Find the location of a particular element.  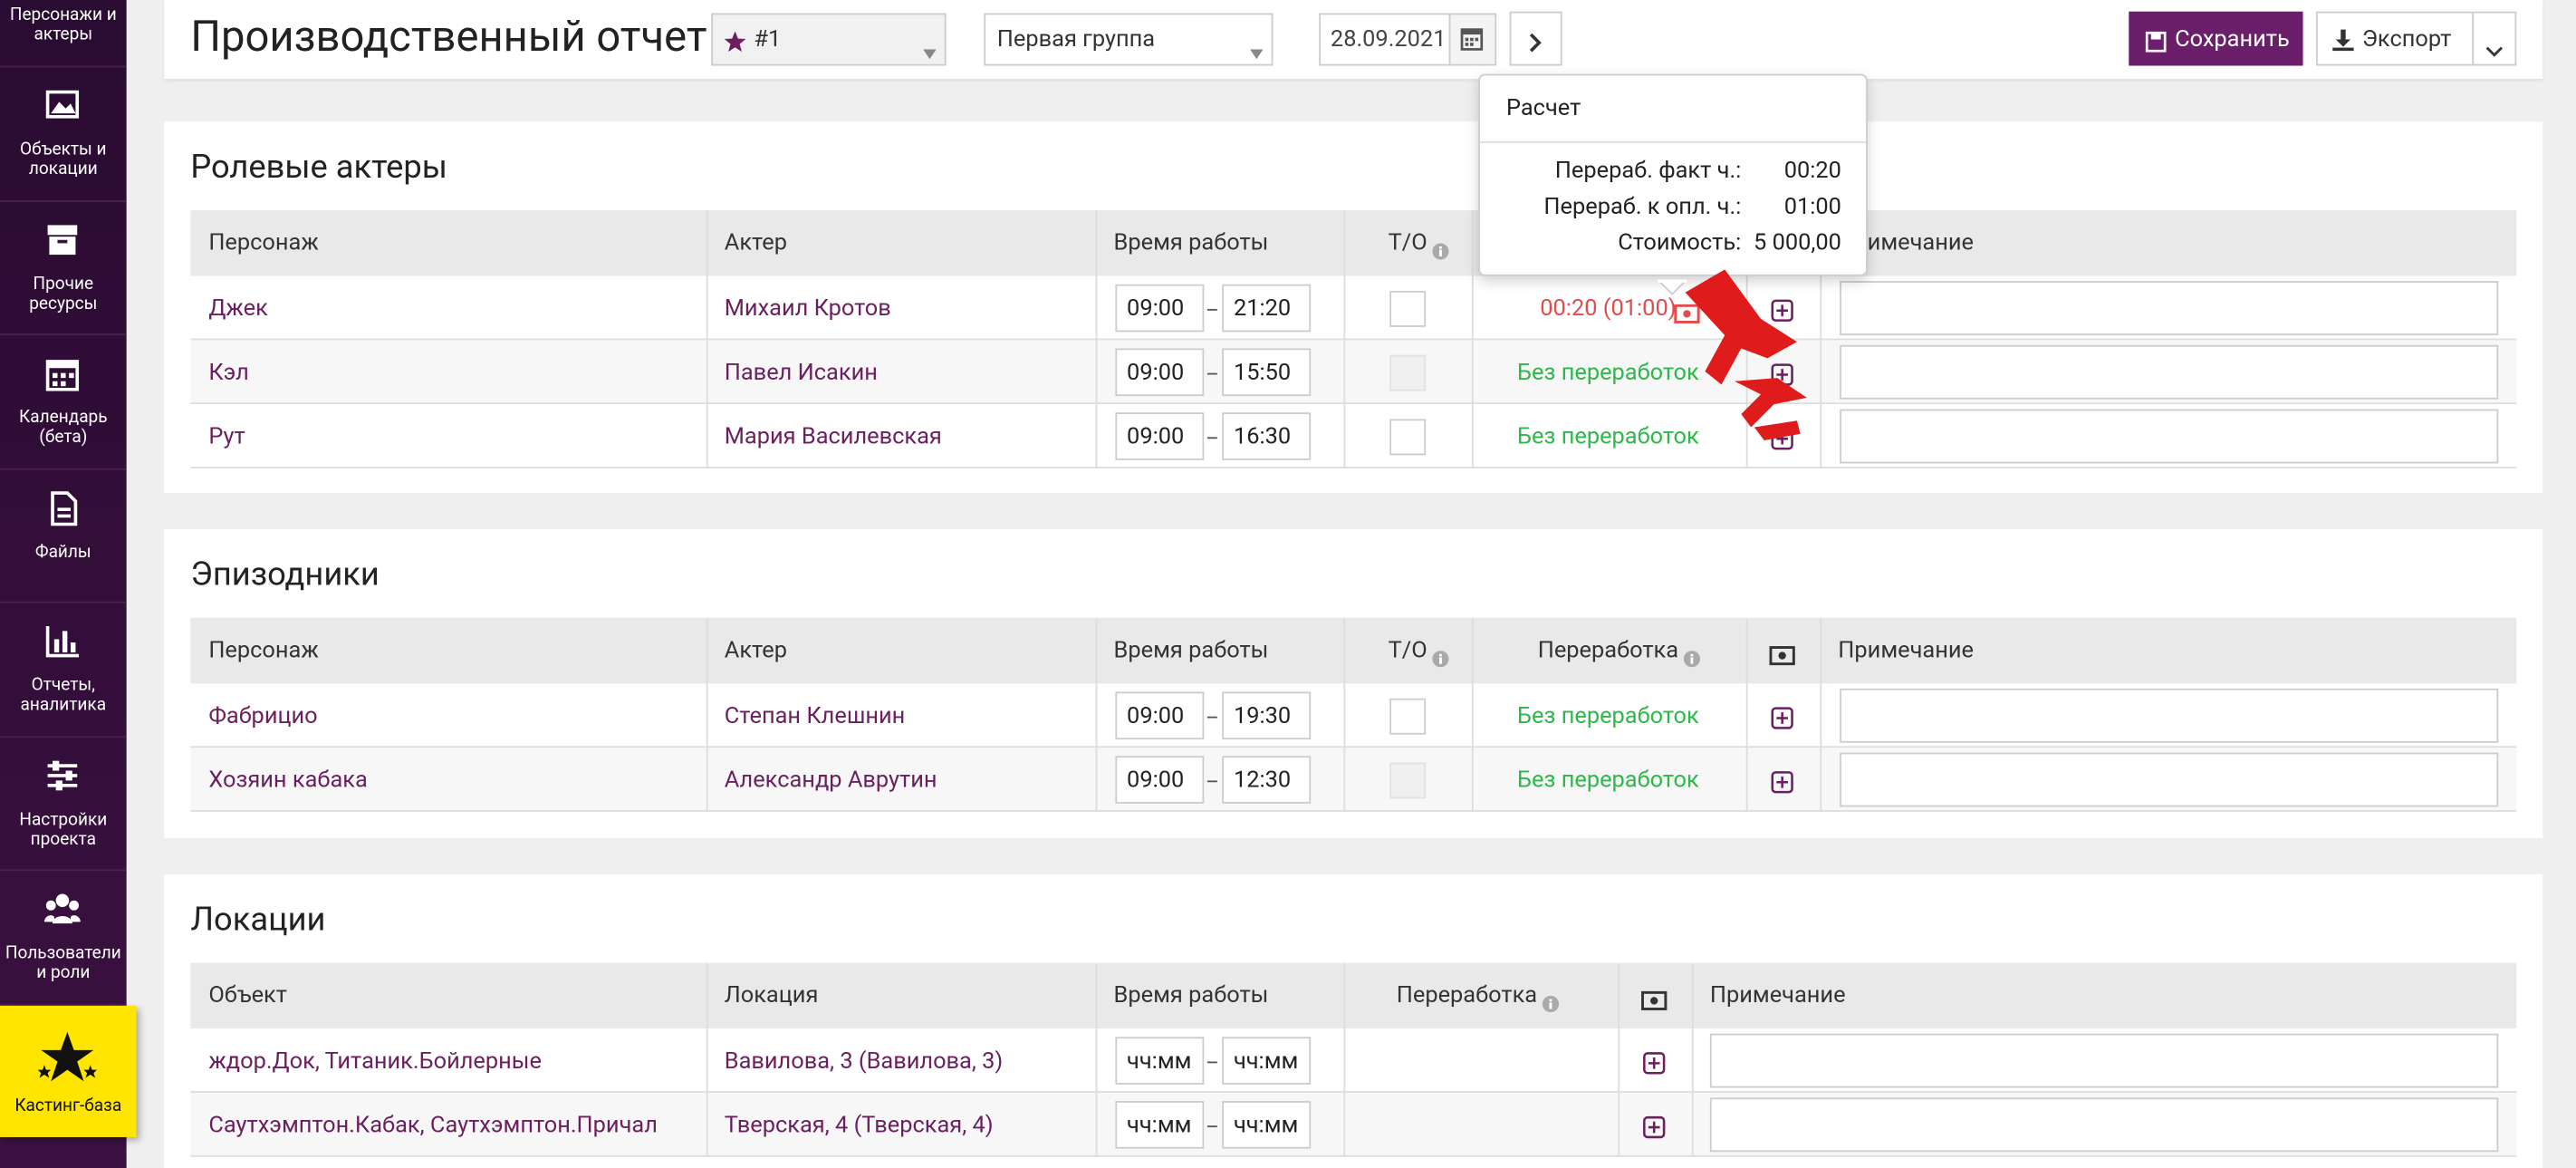

row-actor: Александр Аврутин is located at coordinates (830, 780).